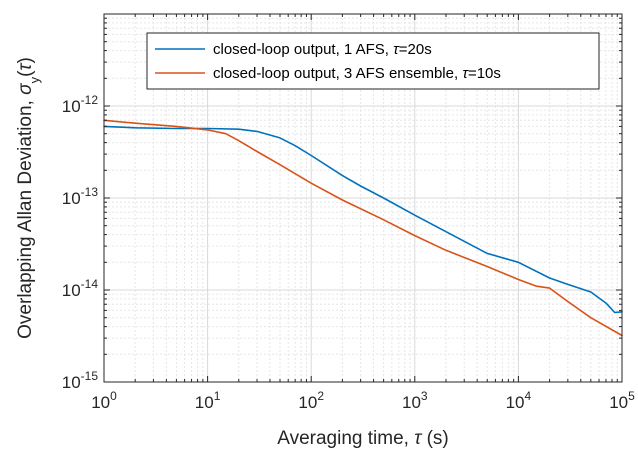 This screenshot has width=638, height=450. I want to click on legend-box, so click(373, 61).